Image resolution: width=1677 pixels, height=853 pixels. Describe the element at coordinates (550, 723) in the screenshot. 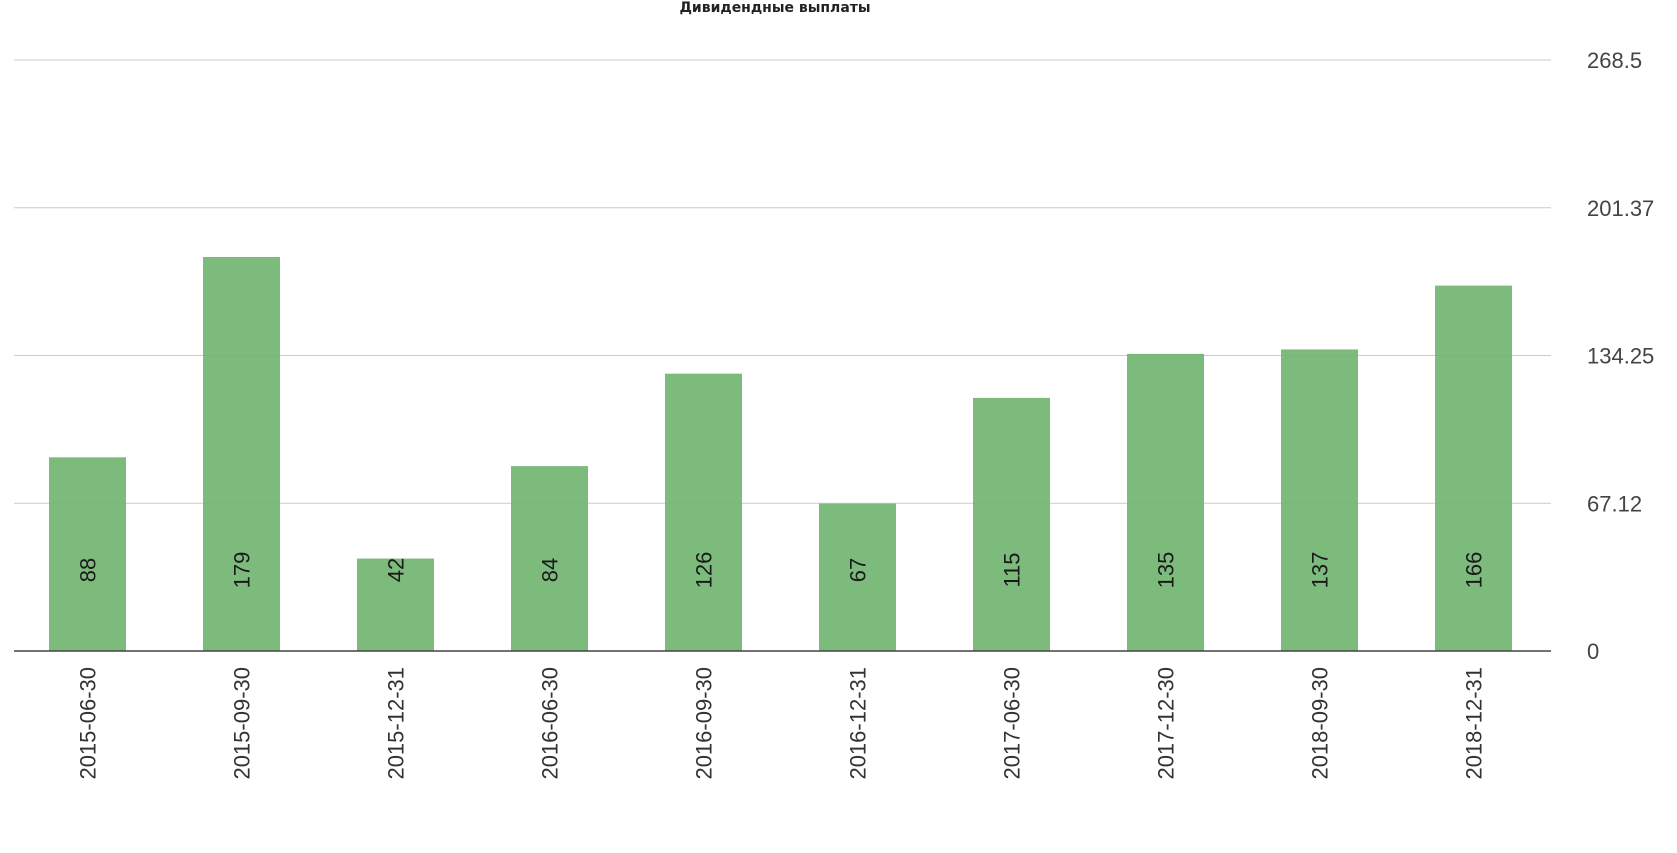

I see `x-tick-label: 2016-06-30` at that location.